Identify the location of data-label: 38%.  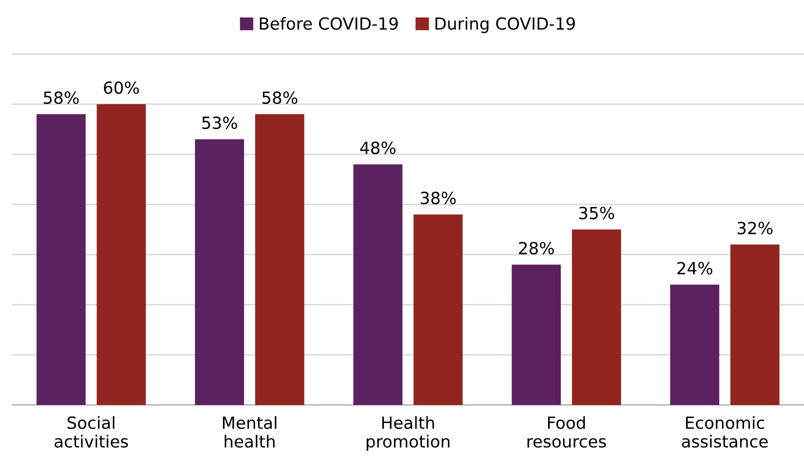
(438, 198).